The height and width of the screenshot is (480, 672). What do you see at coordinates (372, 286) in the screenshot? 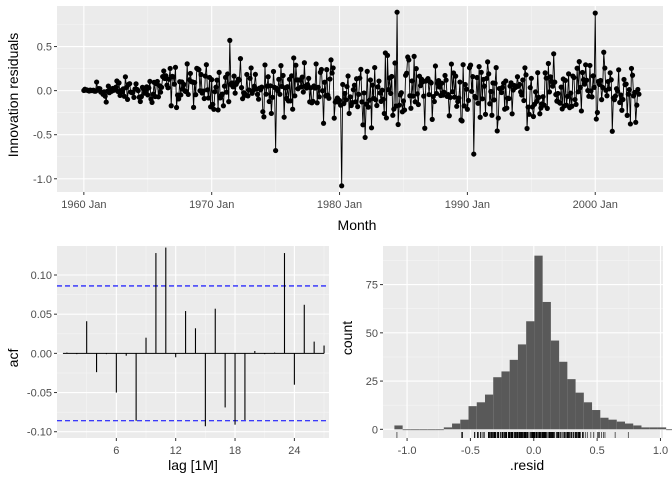
I see `histogram-y-tick-label: 75` at bounding box center [372, 286].